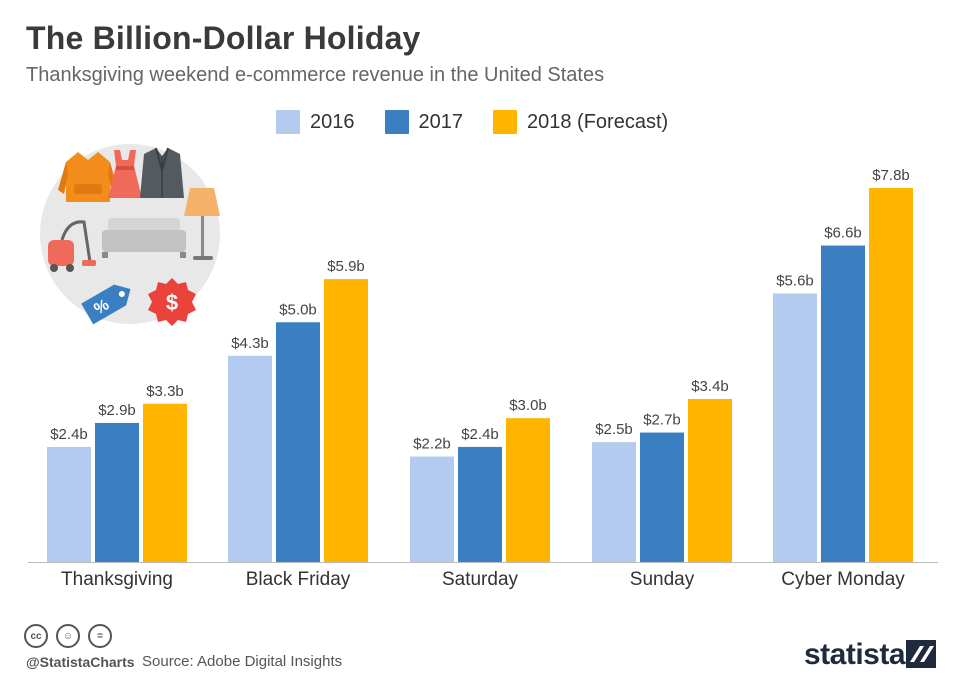 The height and width of the screenshot is (684, 960). Describe the element at coordinates (795, 427) in the screenshot. I see `bar-cyber-monday-2016` at that location.